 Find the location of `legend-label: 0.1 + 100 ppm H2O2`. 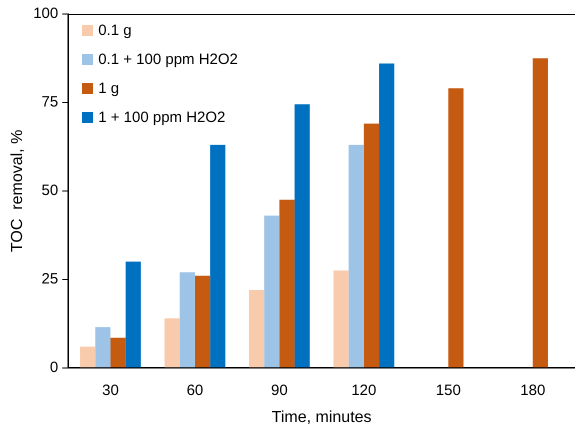

legend-label: 0.1 + 100 ppm H2O2 is located at coordinates (168, 59).